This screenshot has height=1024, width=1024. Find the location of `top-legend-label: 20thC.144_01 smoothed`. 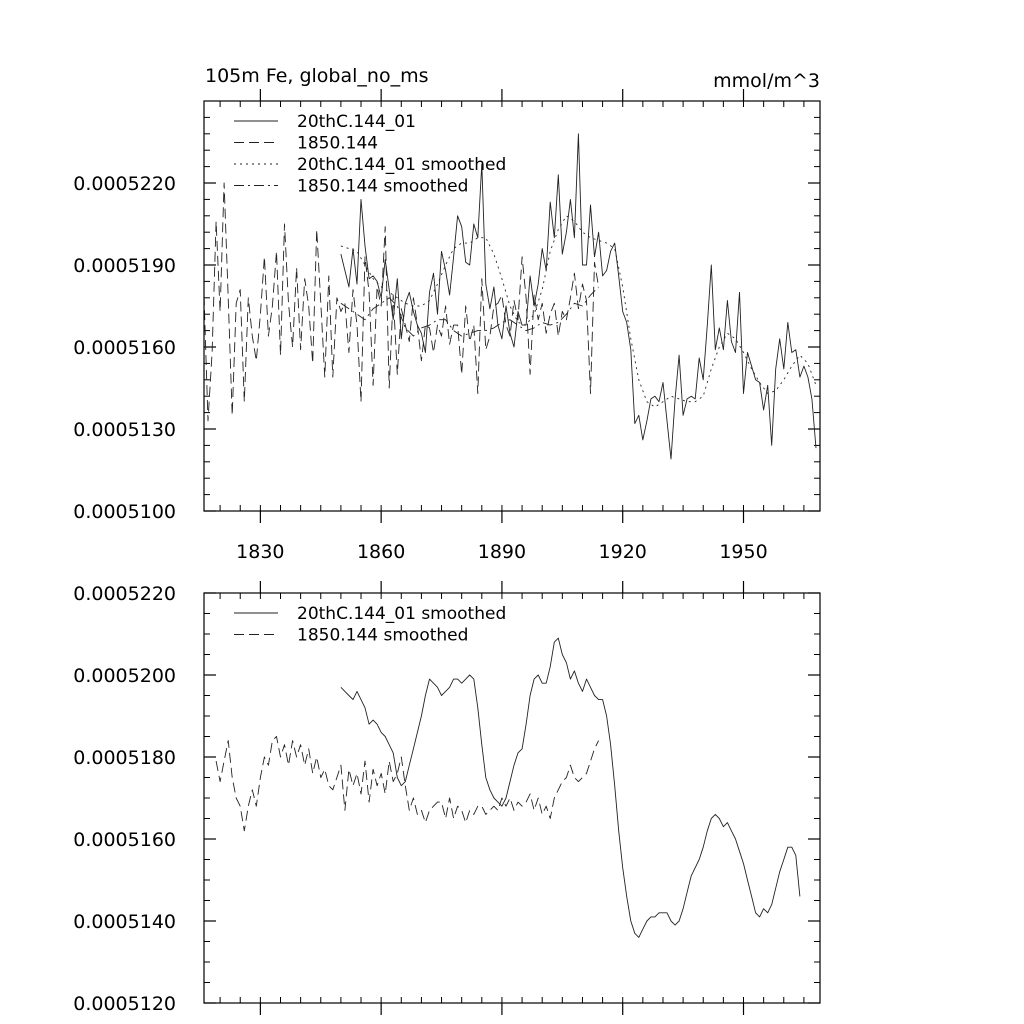

top-legend-label: 20thC.144_01 smoothed is located at coordinates (401, 165).